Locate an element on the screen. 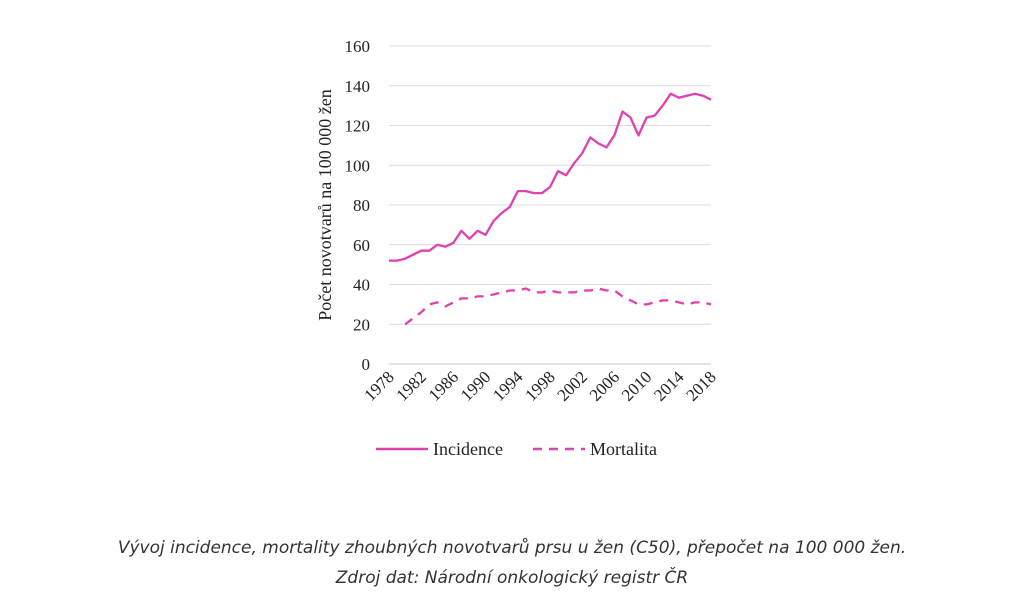 The width and height of the screenshot is (1024, 599). x-tick-label: 1982 is located at coordinates (411, 385).